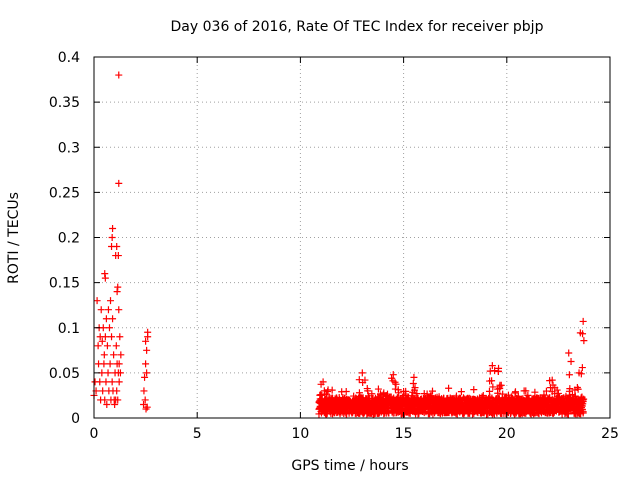 This screenshot has width=640, height=480. Describe the element at coordinates (507, 434) in the screenshot. I see `x-tick-label: 20` at that location.